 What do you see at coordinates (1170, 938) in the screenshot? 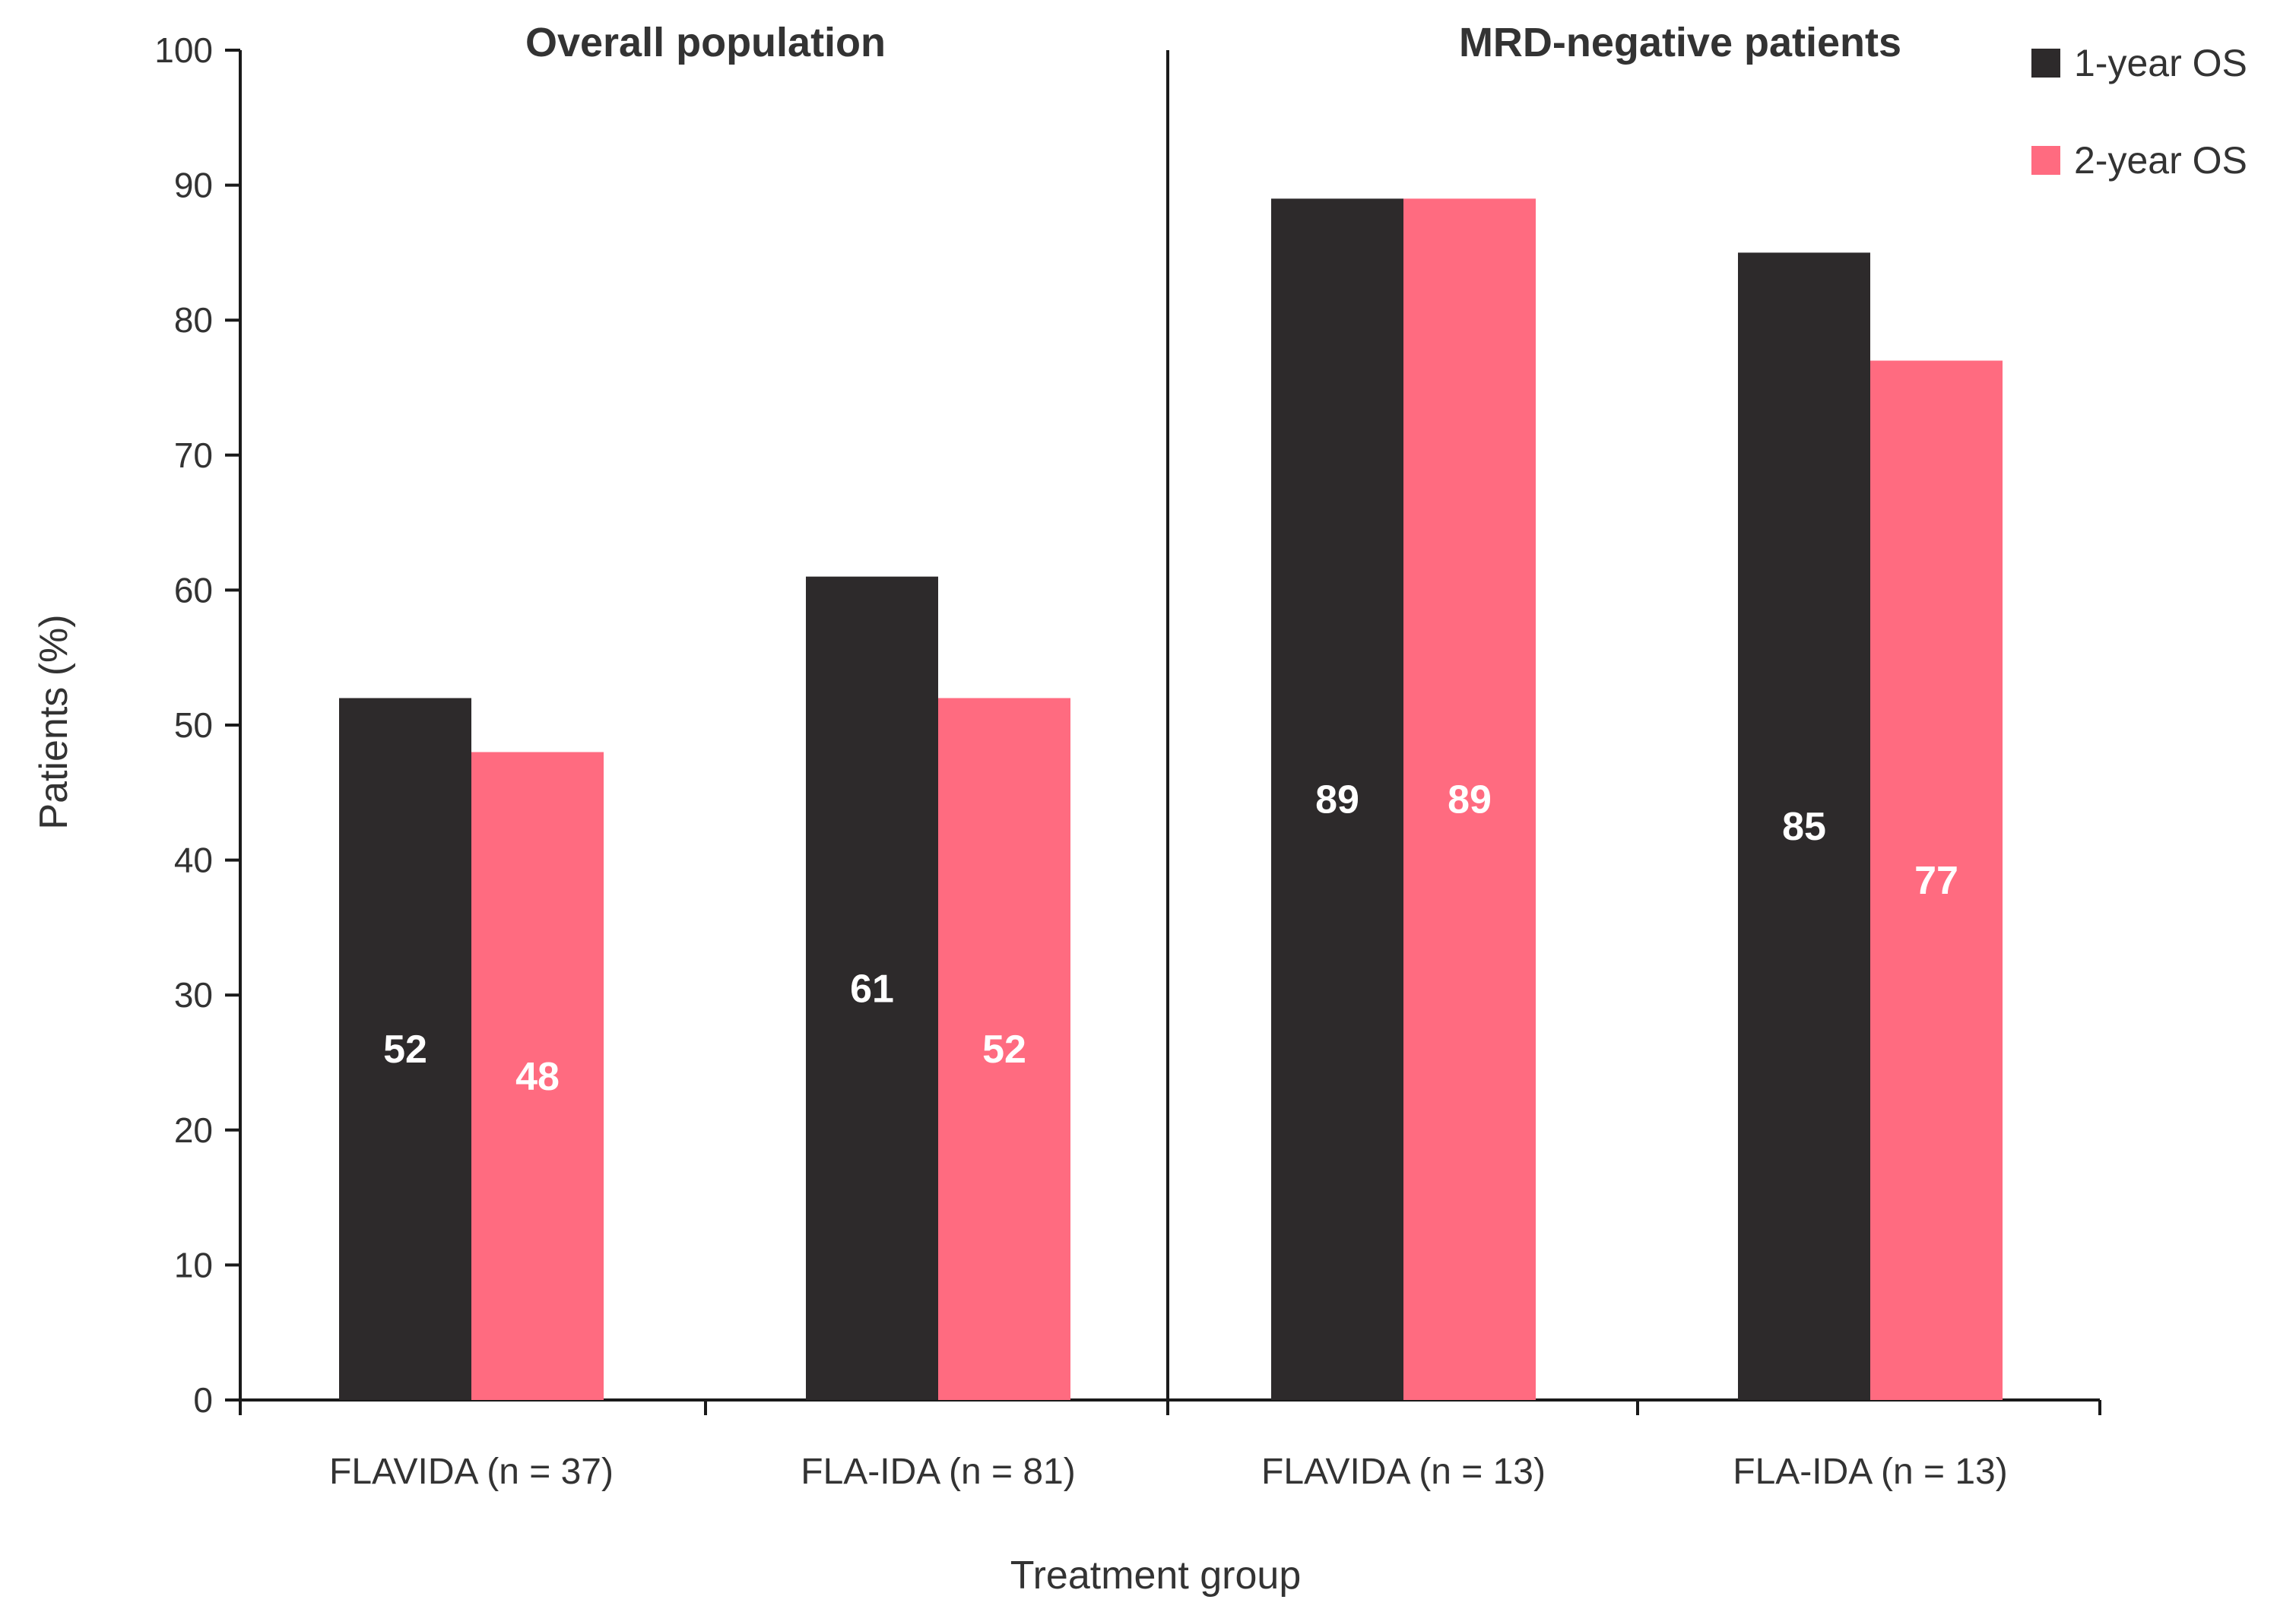
I see `data-labels: 52 61 89 85 48 52 89 77` at bounding box center [1170, 938].